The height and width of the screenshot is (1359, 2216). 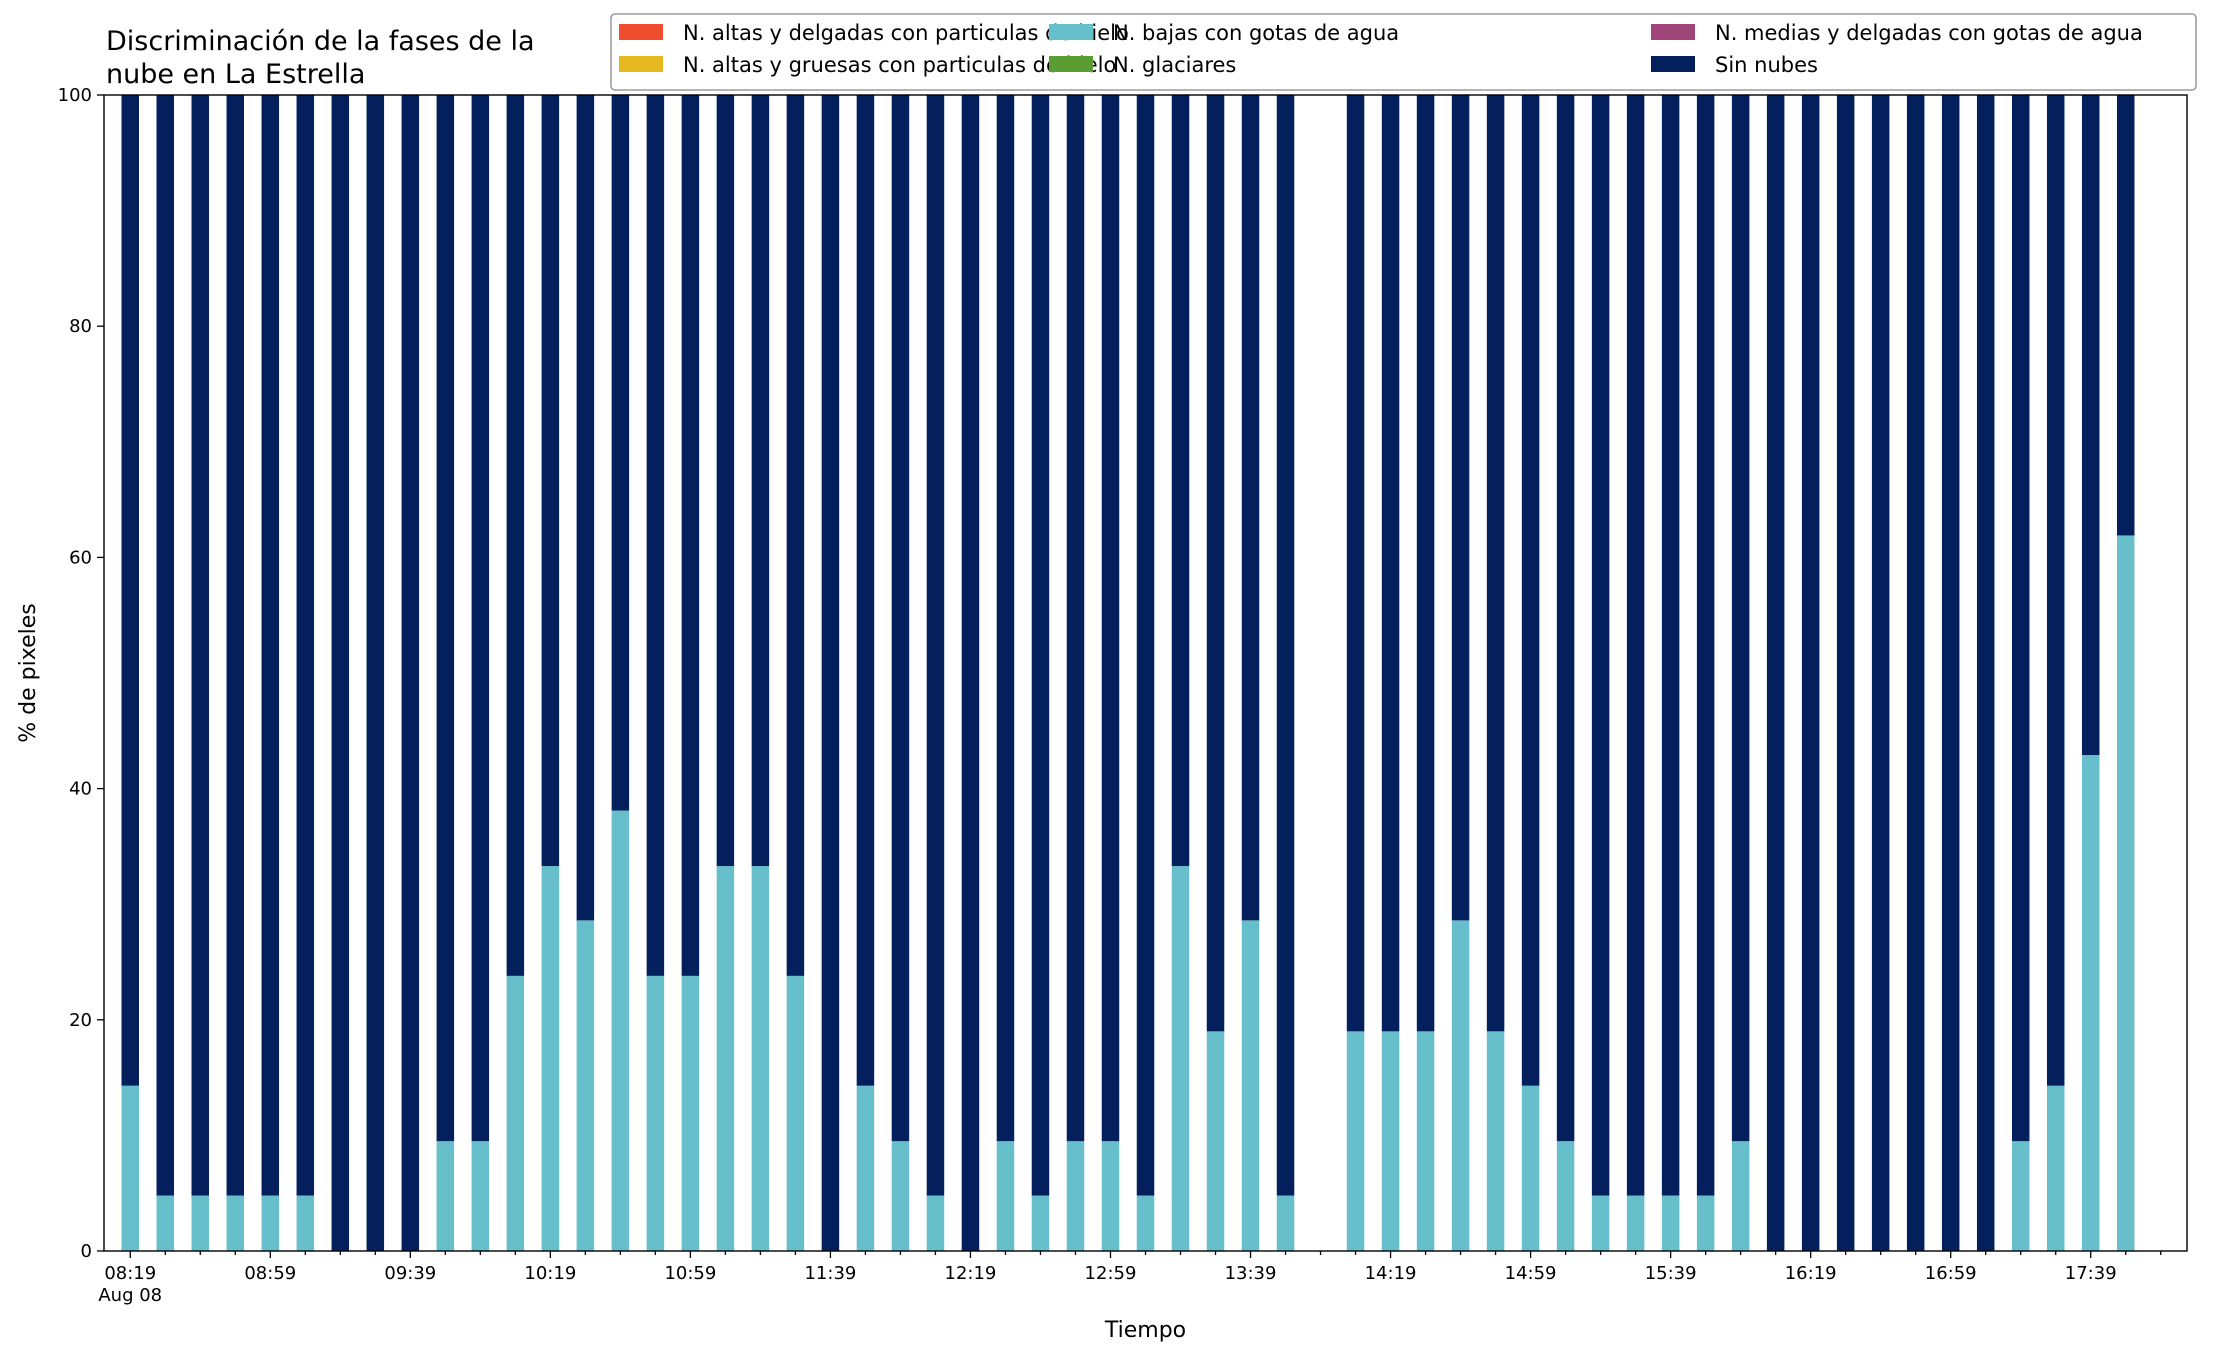 I want to click on y-tick-label: 60, so click(x=80, y=557).